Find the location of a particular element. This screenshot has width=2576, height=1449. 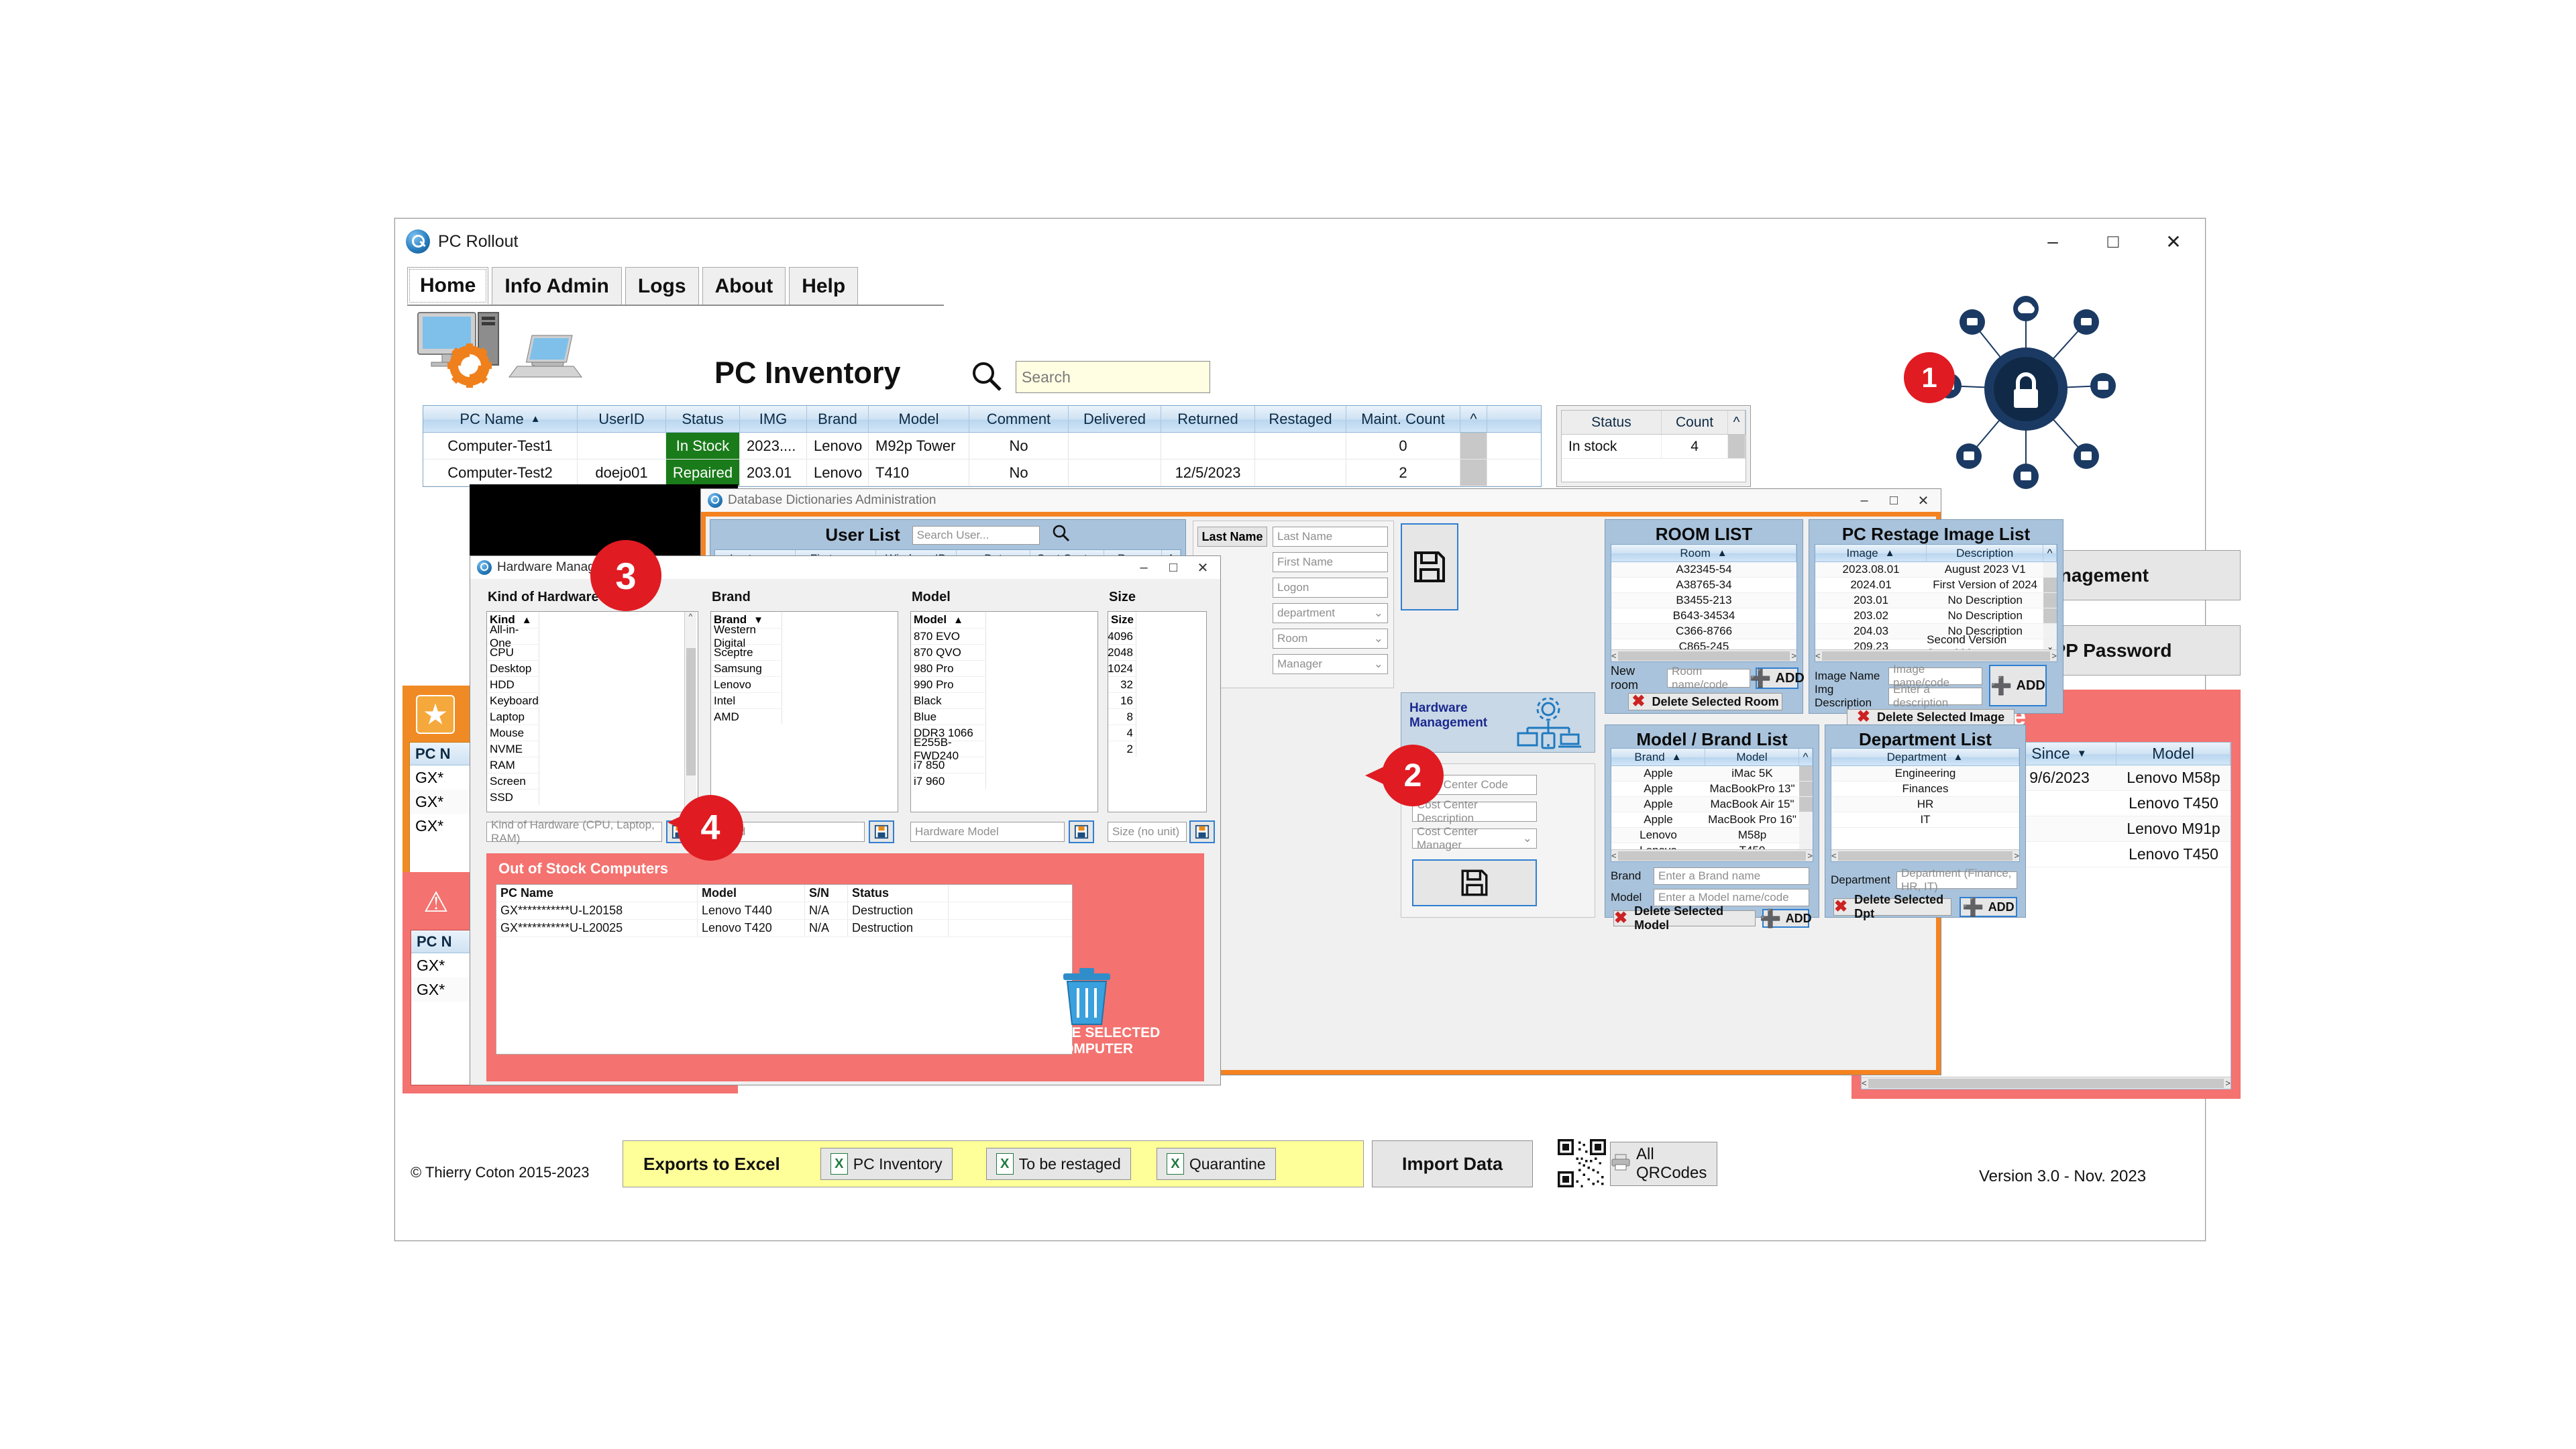

model-brand-scroll-up-button: ^ is located at coordinates (1806, 757).